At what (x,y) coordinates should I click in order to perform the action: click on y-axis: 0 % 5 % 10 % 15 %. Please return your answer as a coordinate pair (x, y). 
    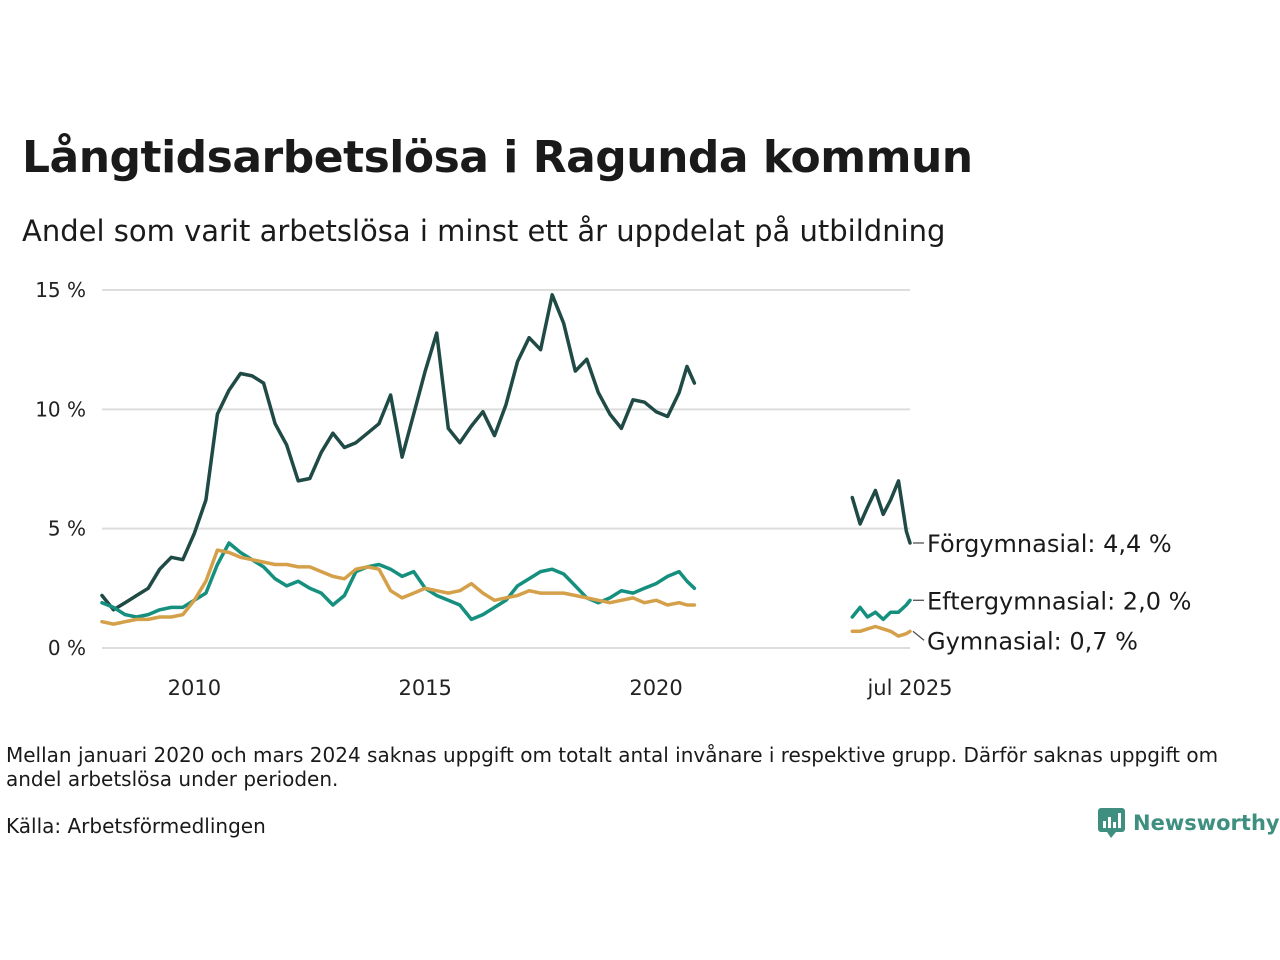
    Looking at the image, I should click on (60, 469).